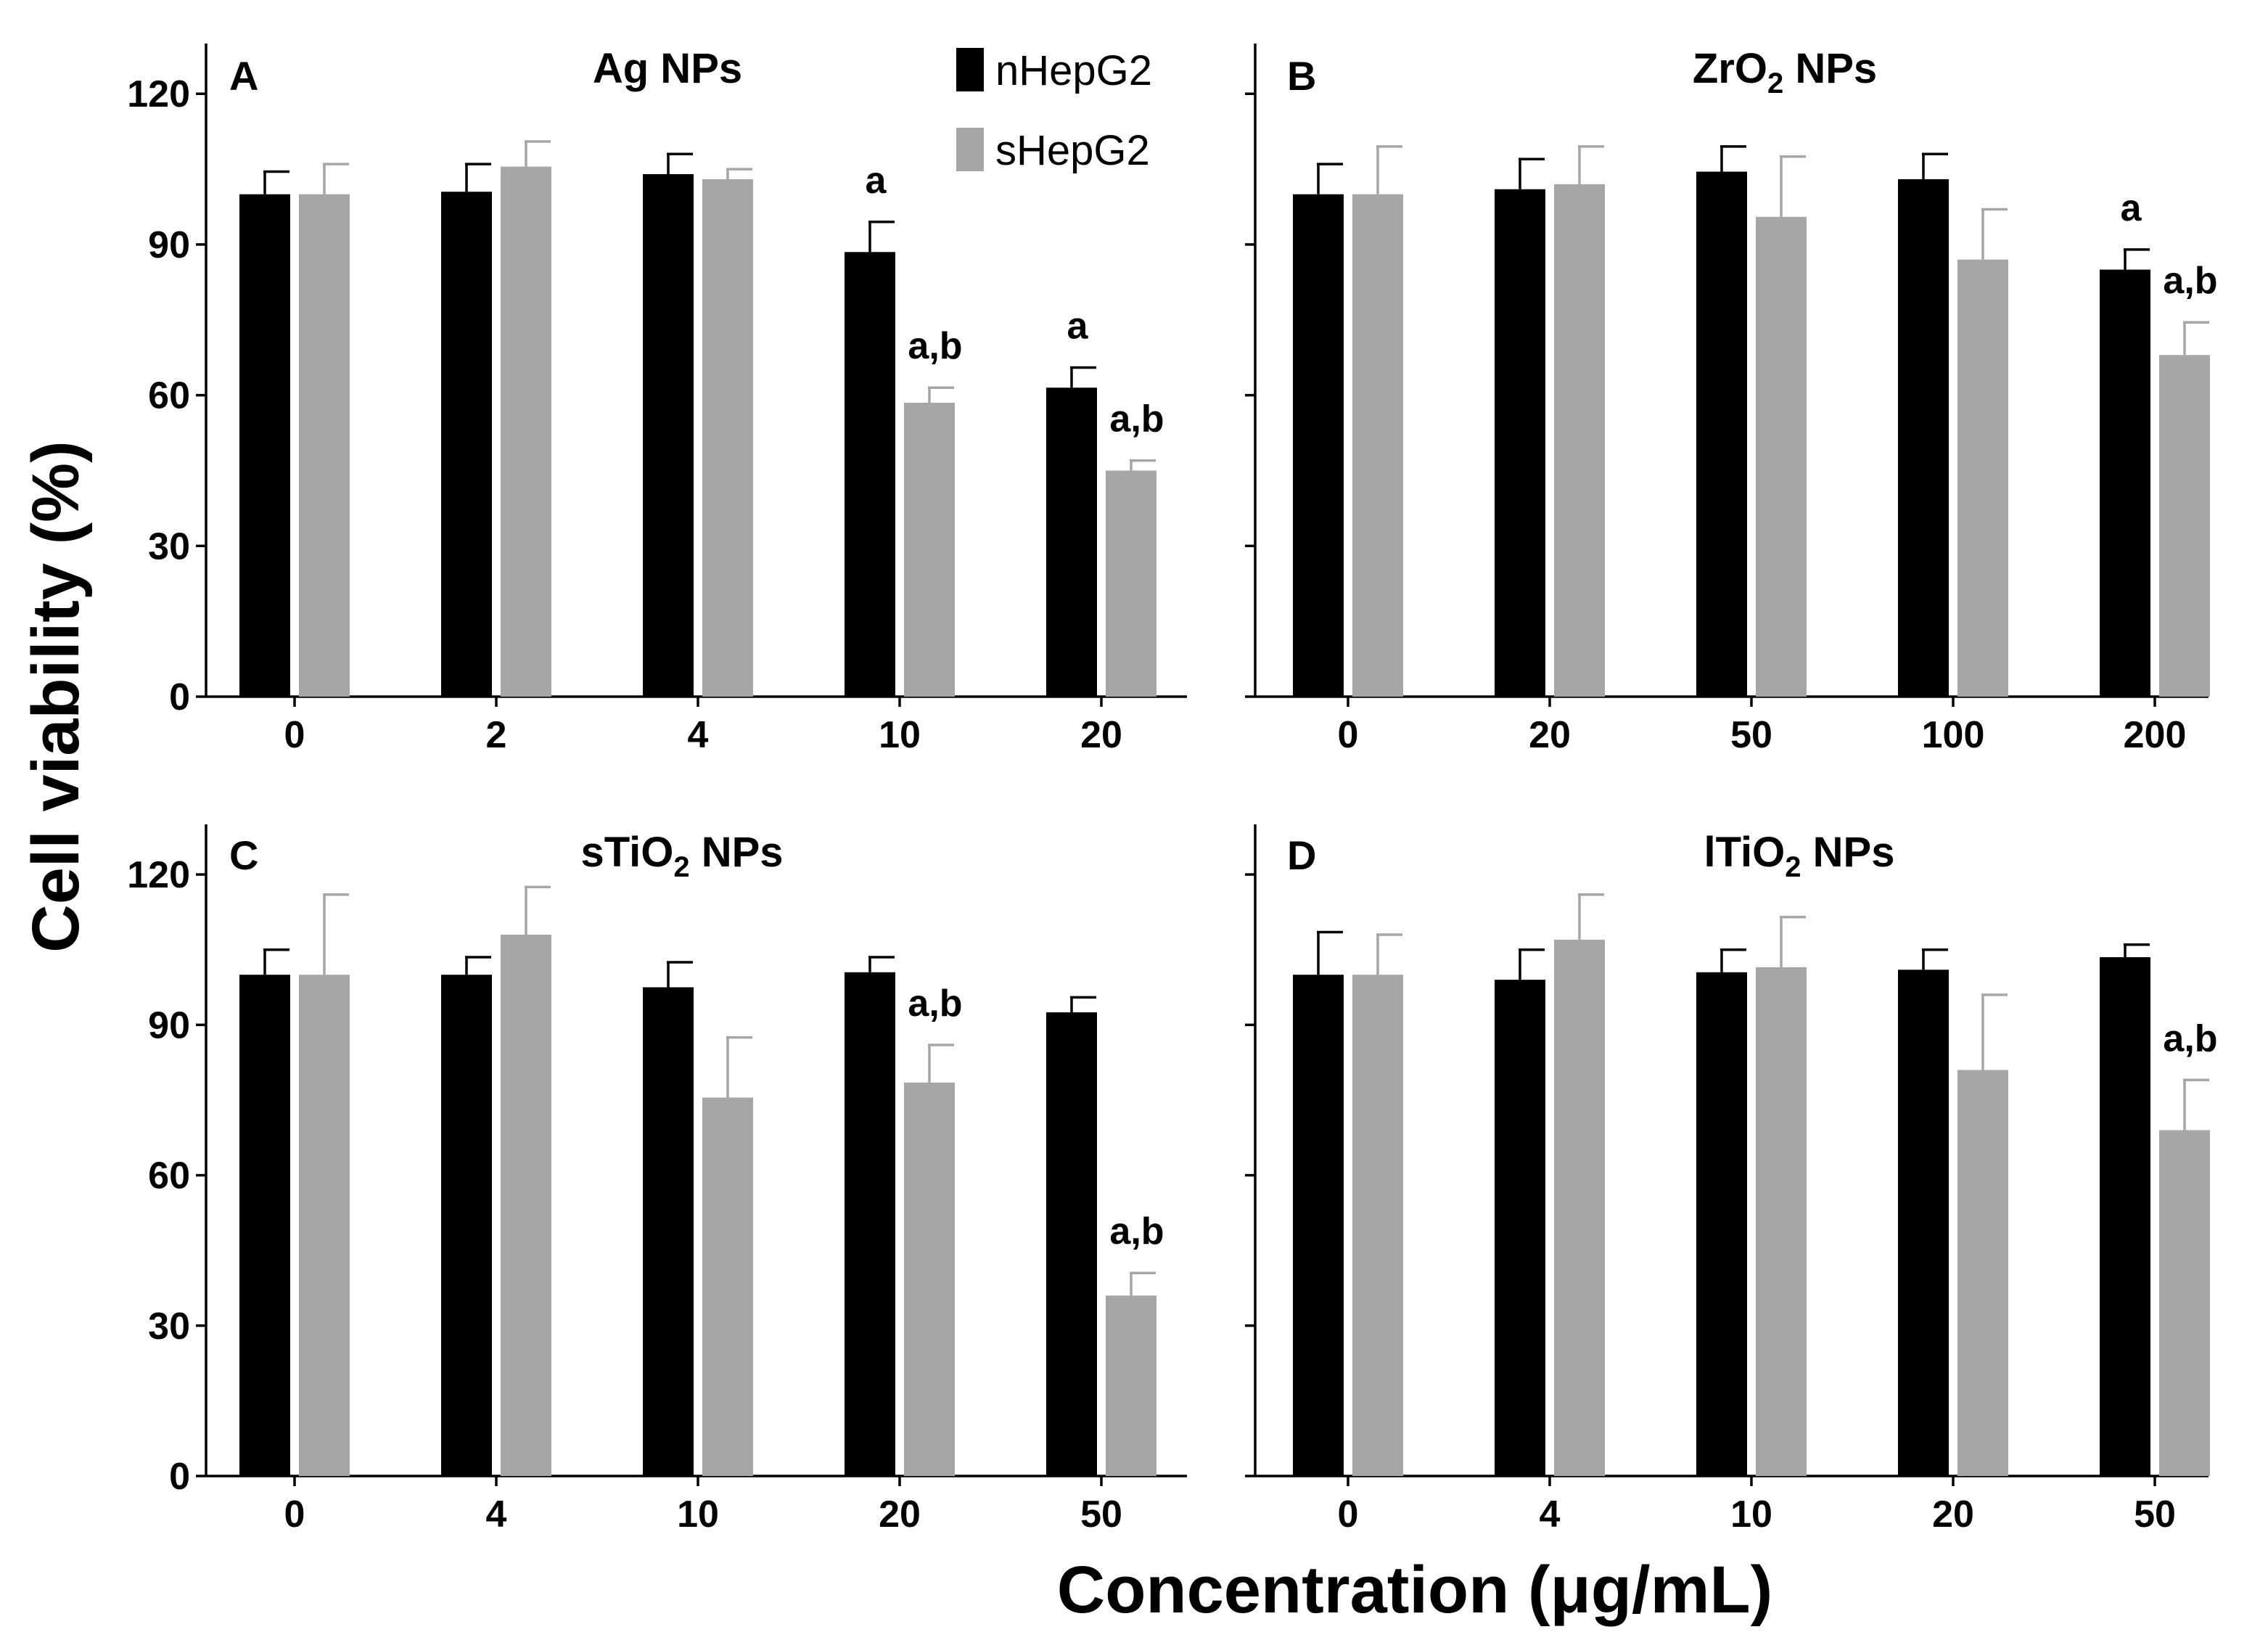 This screenshot has width=2268, height=1648. What do you see at coordinates (1785, 72) in the screenshot?
I see `panel-title-b: ZrO2 NPs` at bounding box center [1785, 72].